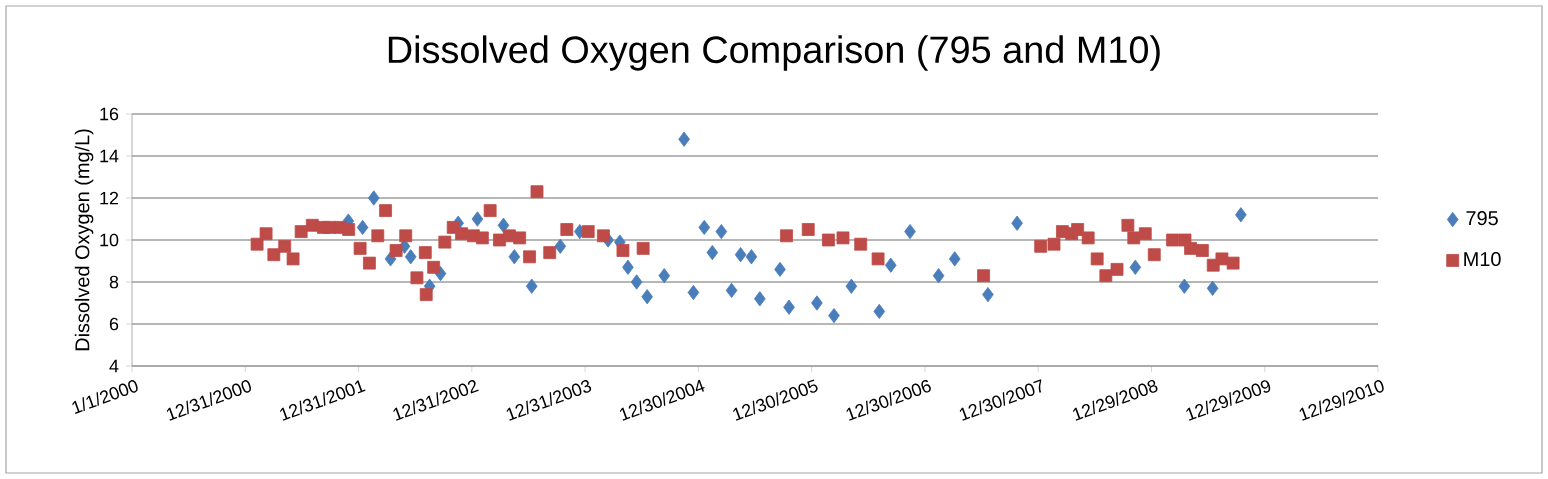 The height and width of the screenshot is (479, 1548). What do you see at coordinates (109, 240) in the screenshot?
I see `y-tick-label: 10` at bounding box center [109, 240].